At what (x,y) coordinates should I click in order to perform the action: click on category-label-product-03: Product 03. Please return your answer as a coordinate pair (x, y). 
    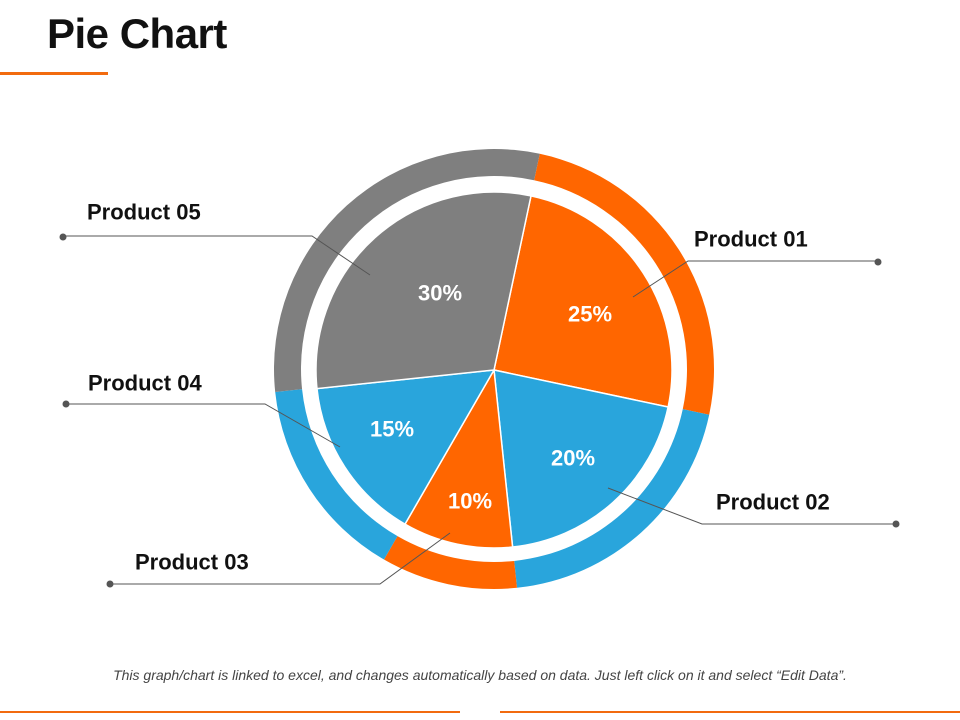
    Looking at the image, I should click on (192, 562).